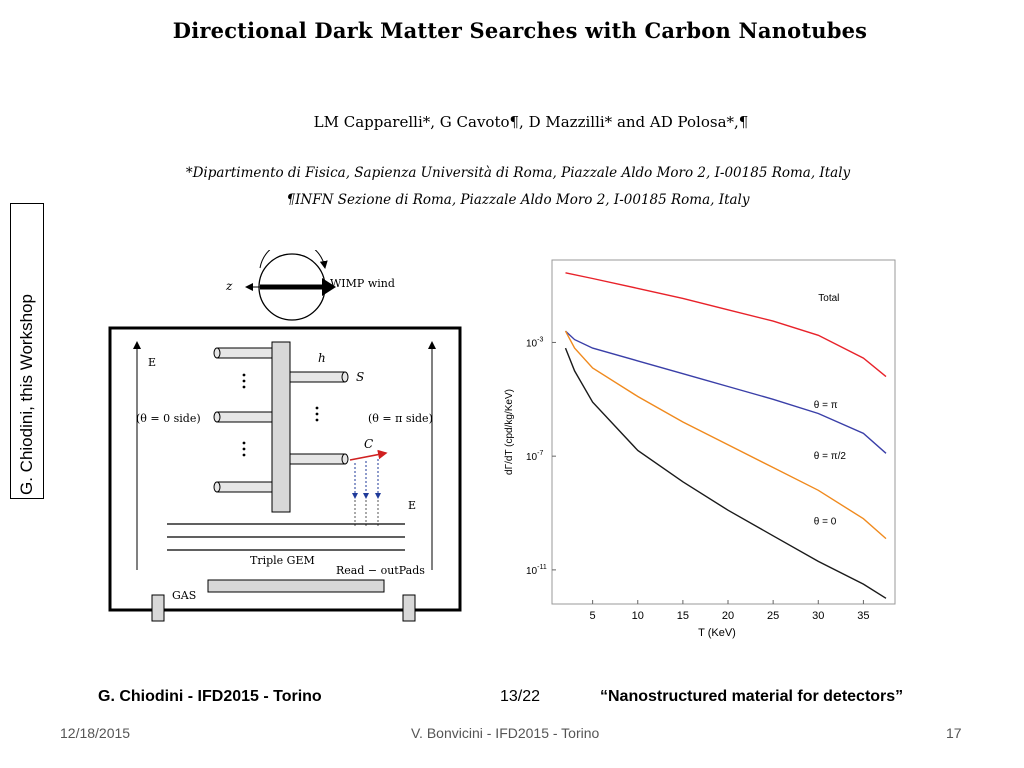 The image size is (1024, 768). I want to click on series-label-2: θ = π/2, so click(830, 456).